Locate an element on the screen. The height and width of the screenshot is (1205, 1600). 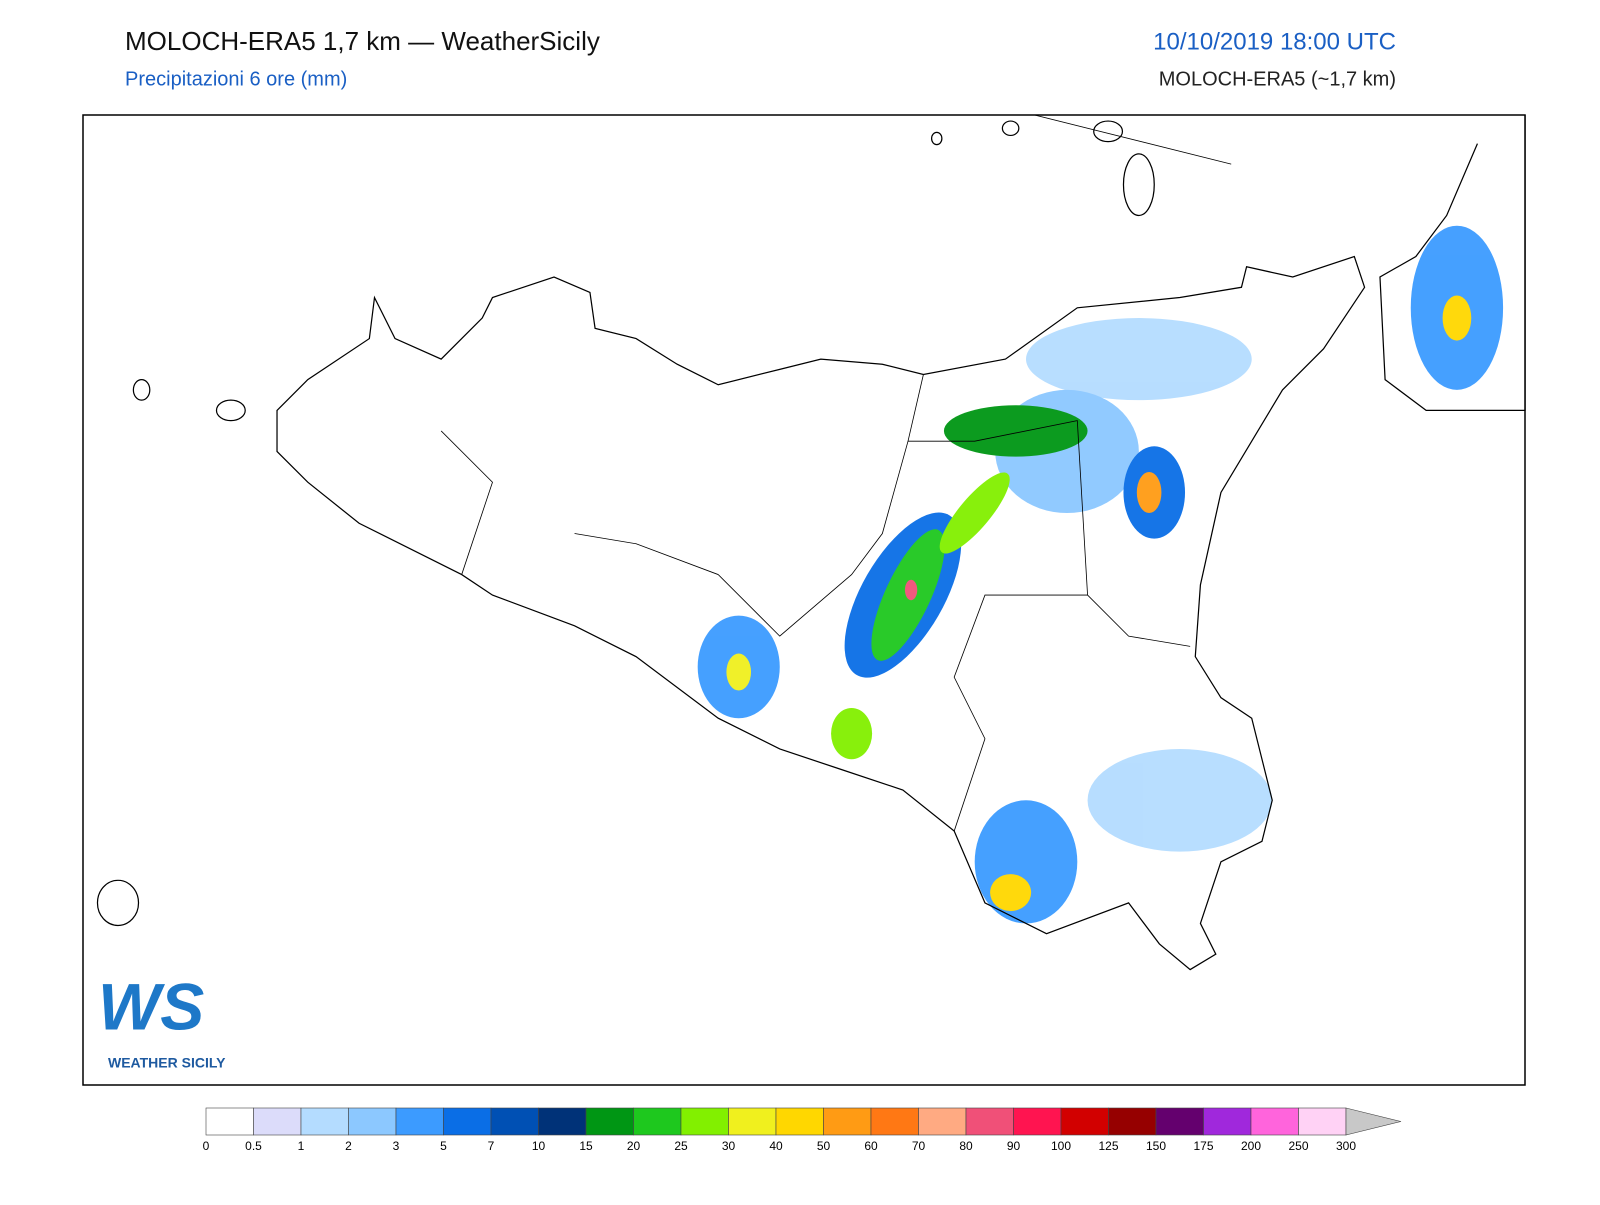
colorbar-tick-label: 3 is located at coordinates (396, 1146).